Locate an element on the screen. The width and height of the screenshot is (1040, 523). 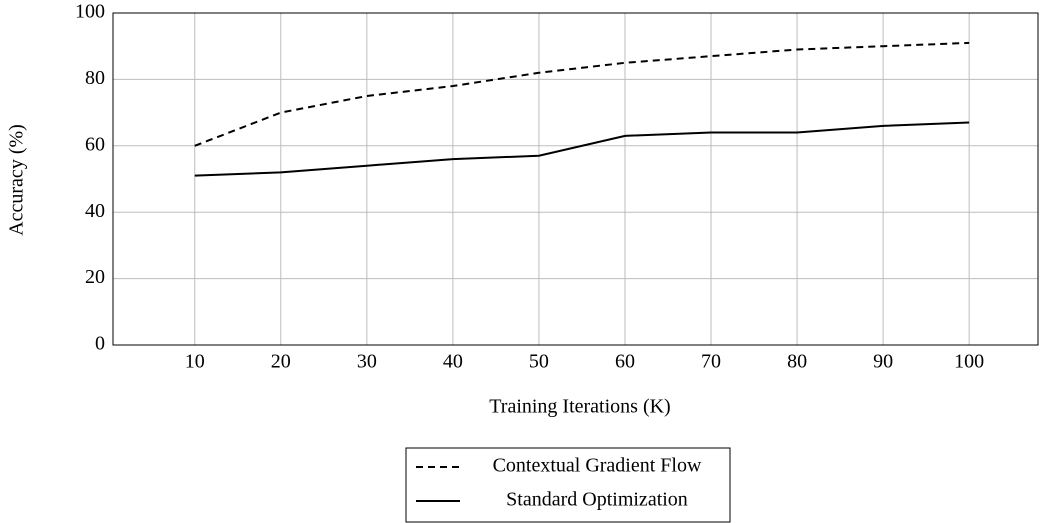
y-tick-label: 40 is located at coordinates (95, 211).